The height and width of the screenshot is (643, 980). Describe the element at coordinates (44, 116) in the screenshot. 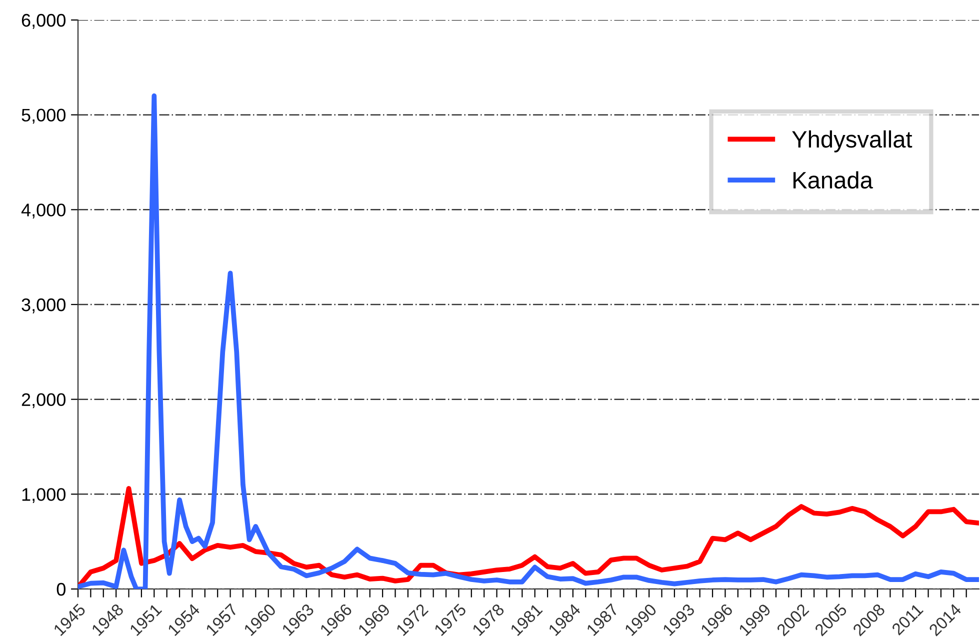

I see `y-tick-label: 5,000` at that location.